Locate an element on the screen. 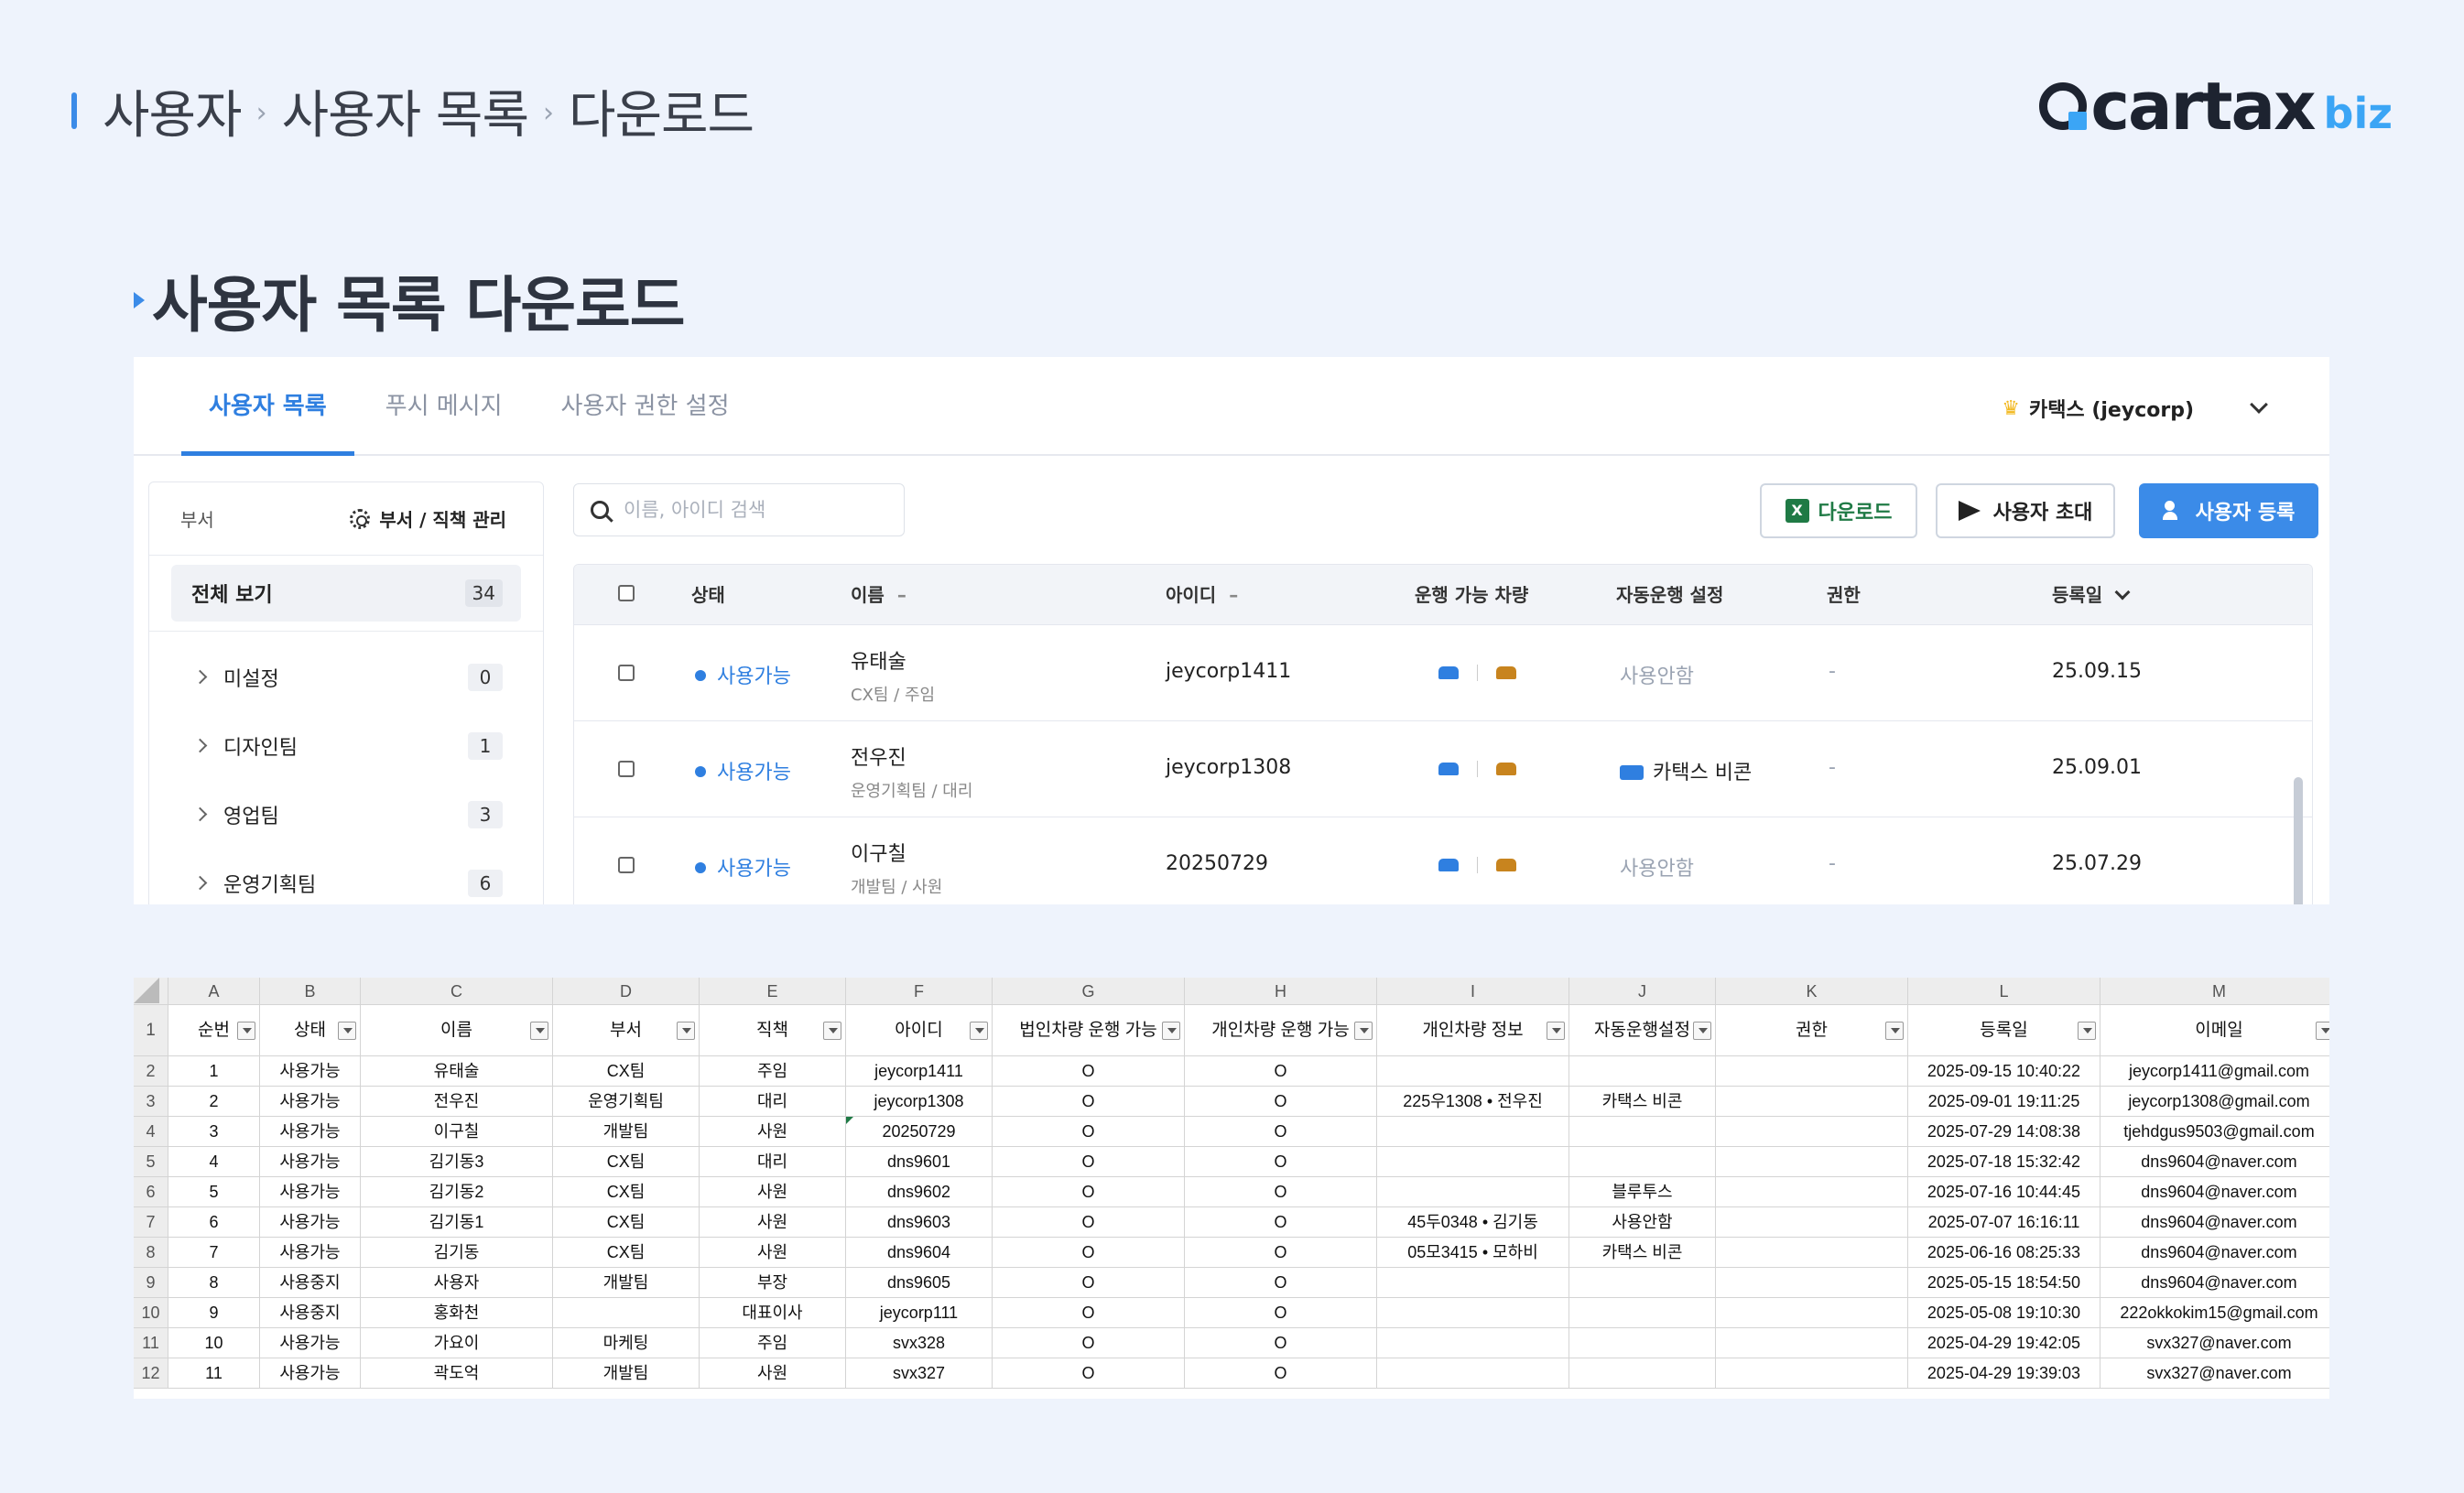 Image resolution: width=2464 pixels, height=1493 pixels. column-header: D is located at coordinates (626, 991).